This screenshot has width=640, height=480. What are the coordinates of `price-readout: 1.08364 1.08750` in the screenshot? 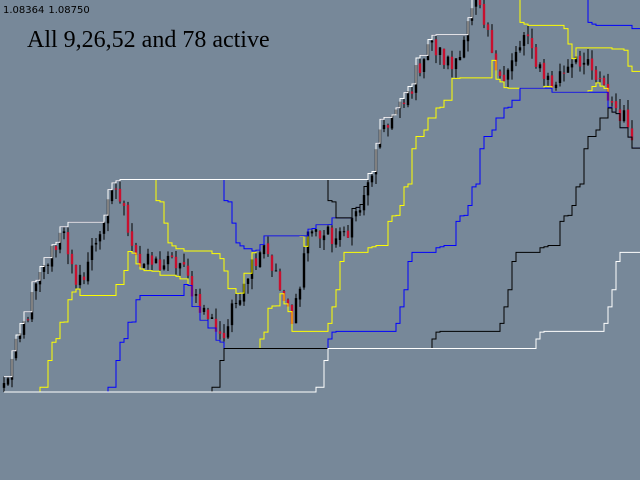 It's located at (46, 11).